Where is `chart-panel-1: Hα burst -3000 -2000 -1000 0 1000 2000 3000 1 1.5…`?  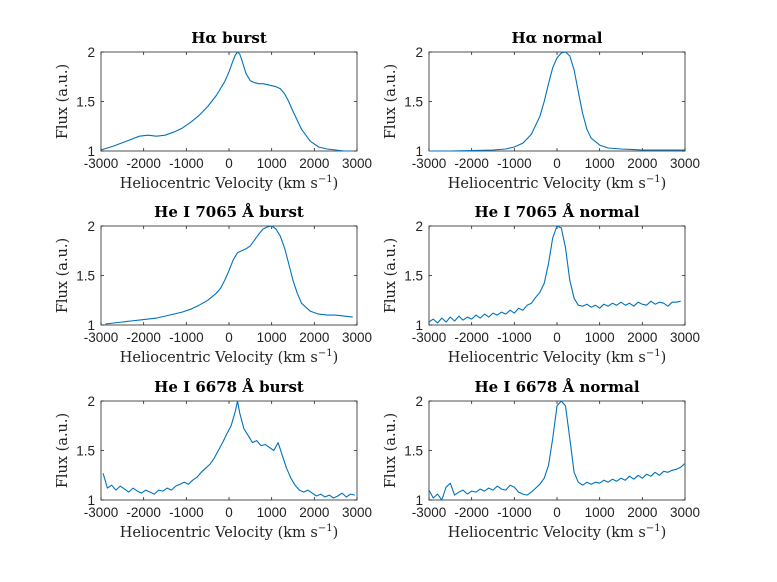 chart-panel-1: Hα burst -3000 -2000 -1000 0 1000 2000 3000 1 1.5… is located at coordinates (213, 110).